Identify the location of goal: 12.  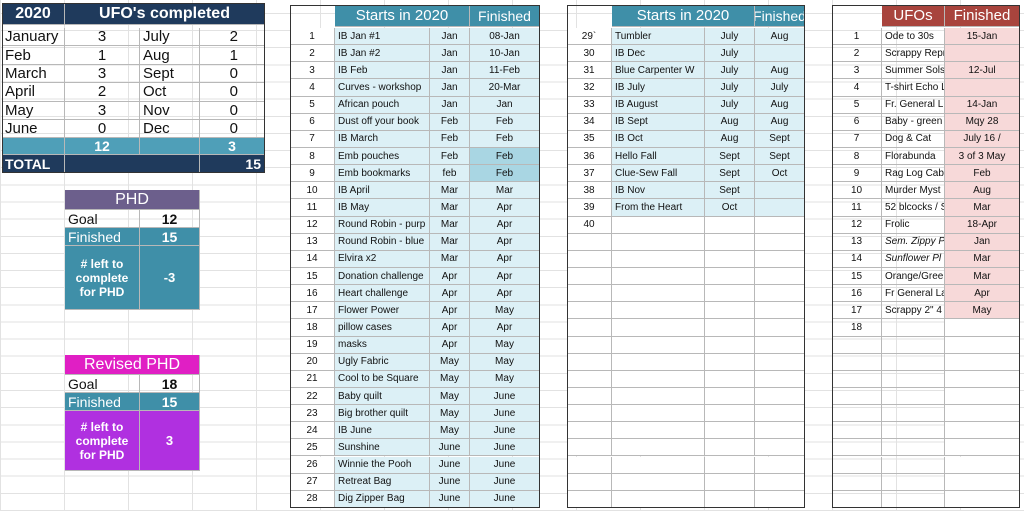
(170, 219).